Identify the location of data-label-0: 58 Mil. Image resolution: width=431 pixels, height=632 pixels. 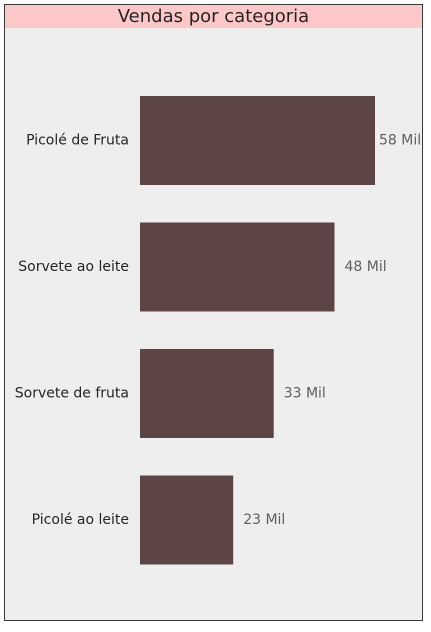
(400, 141).